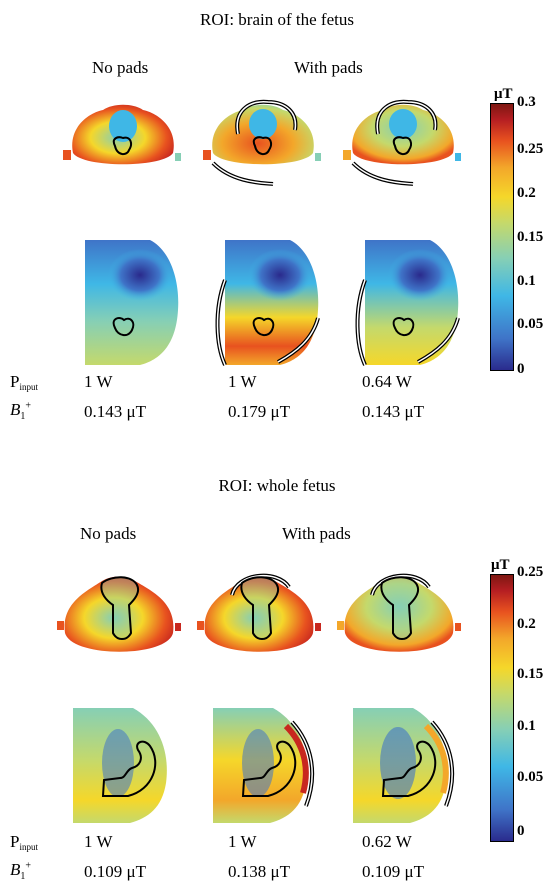  I want to click on b1-value: 0.138 μT, so click(259, 871).